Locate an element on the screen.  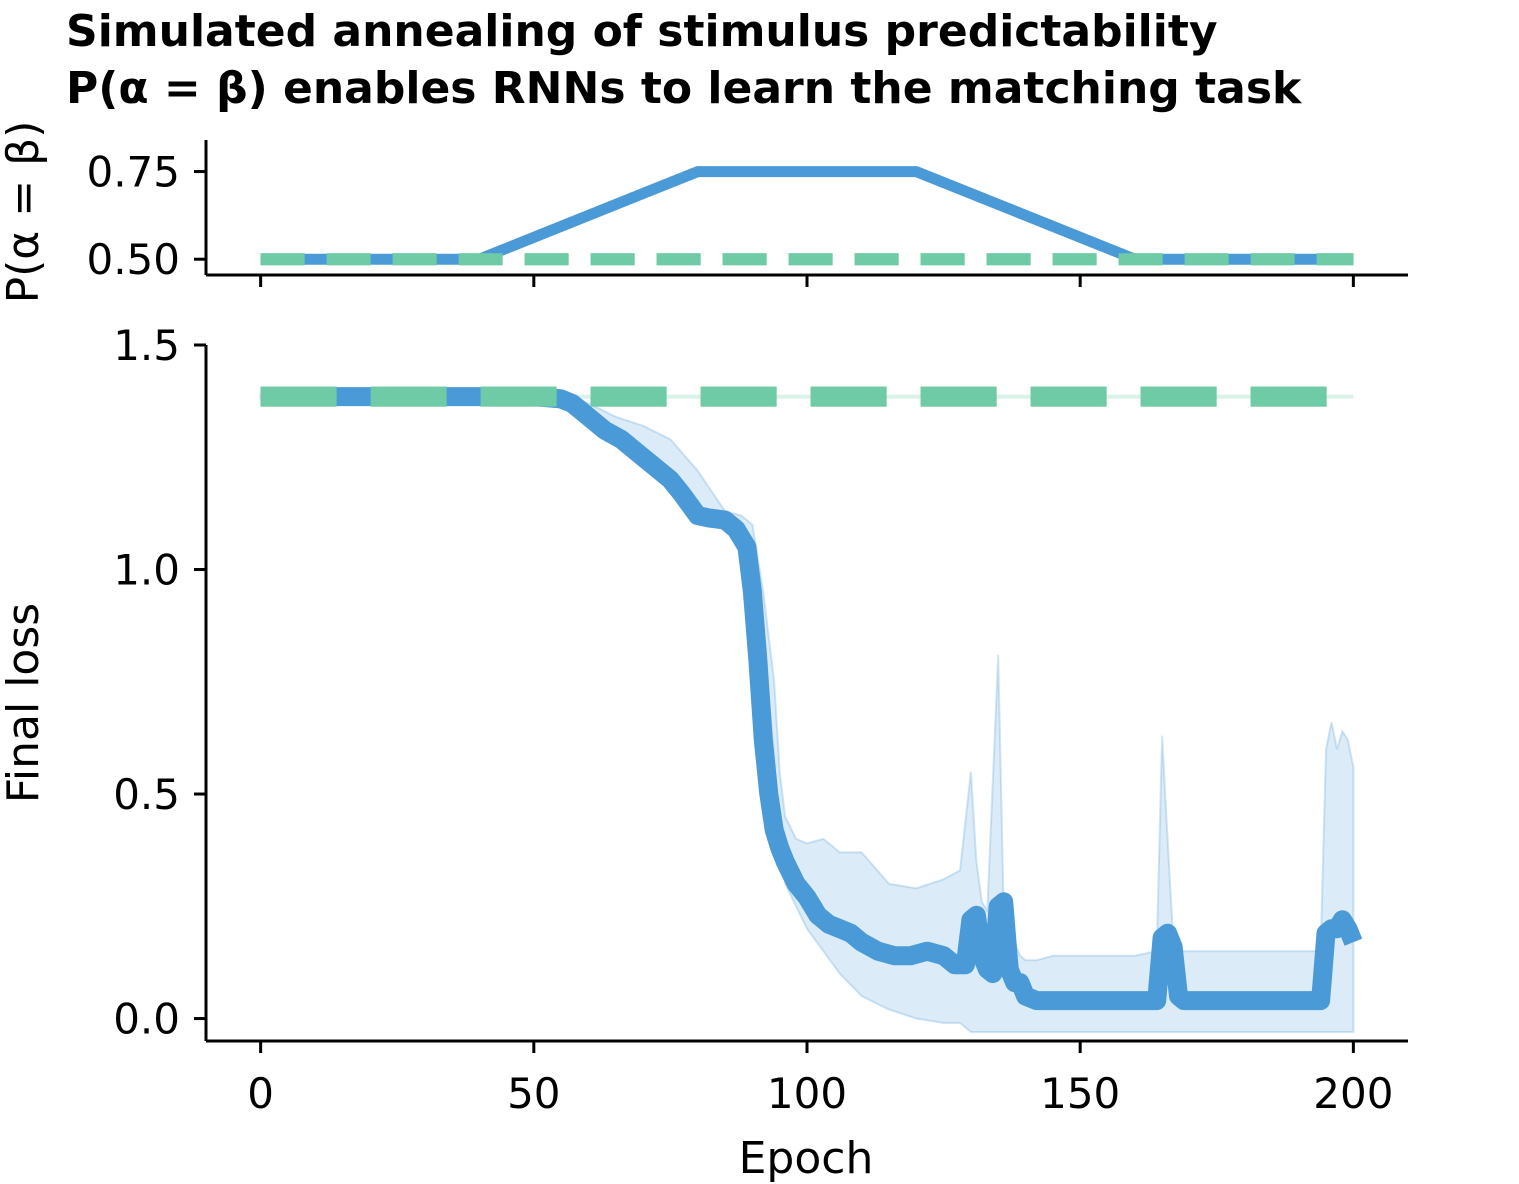
bottom-x-tick-label: 150 is located at coordinates (1080, 1093).